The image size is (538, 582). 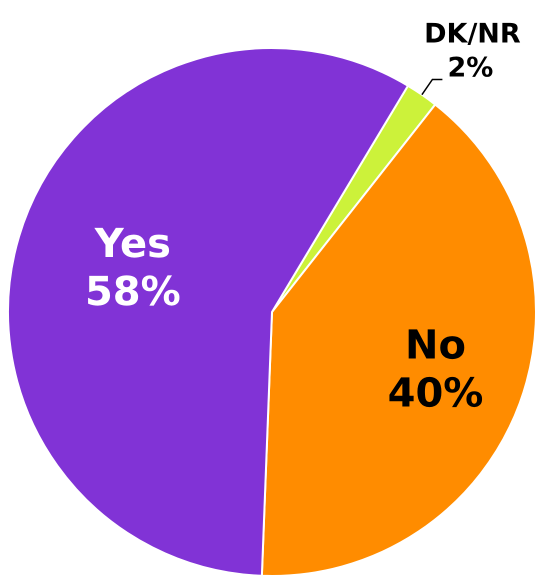 I want to click on slice-label: DK/NR, so click(x=472, y=34).